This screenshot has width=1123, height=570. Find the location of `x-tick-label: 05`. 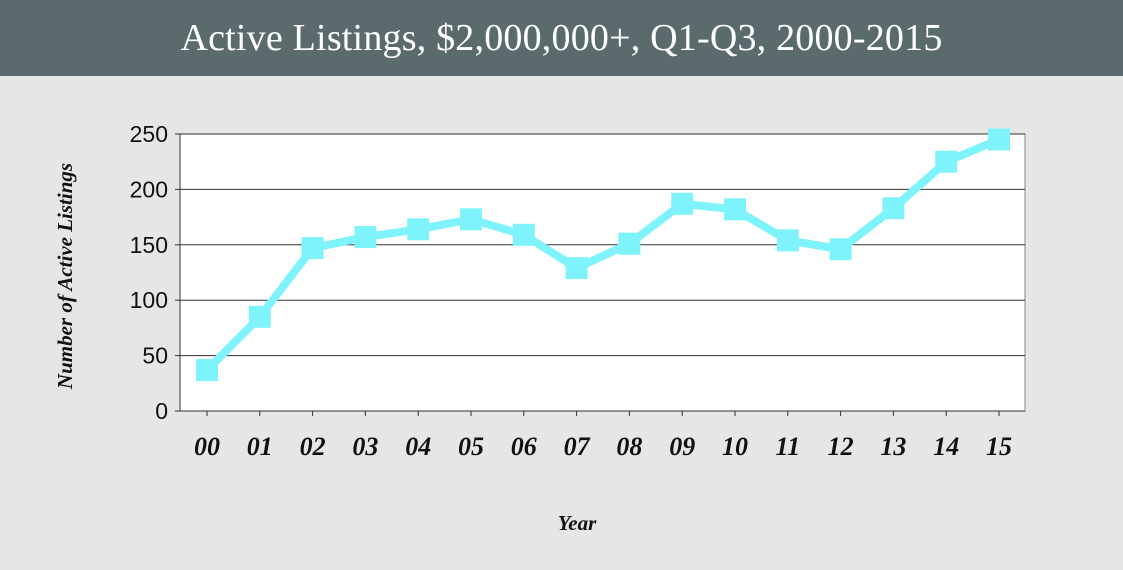

x-tick-label: 05 is located at coordinates (471, 446).